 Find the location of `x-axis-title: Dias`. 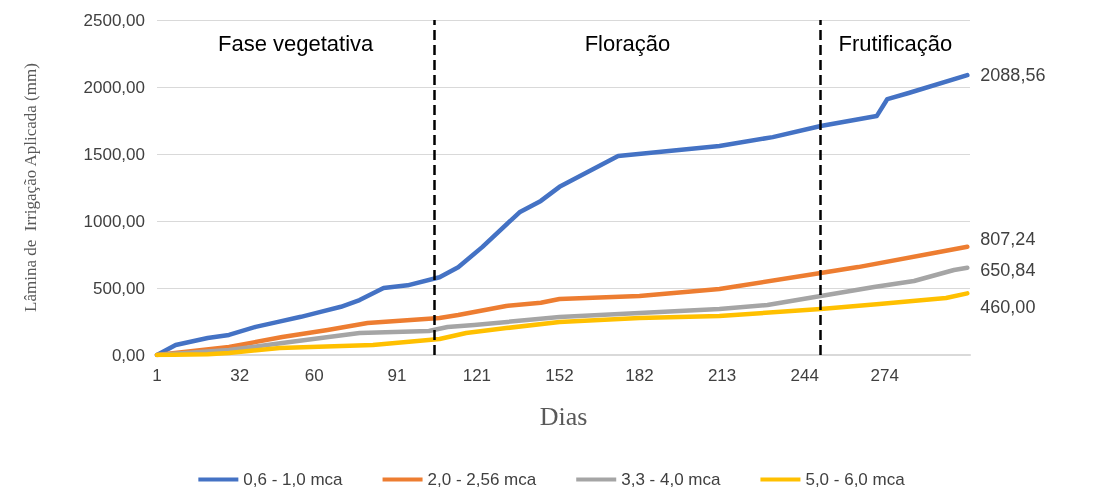

x-axis-title: Dias is located at coordinates (563, 416).